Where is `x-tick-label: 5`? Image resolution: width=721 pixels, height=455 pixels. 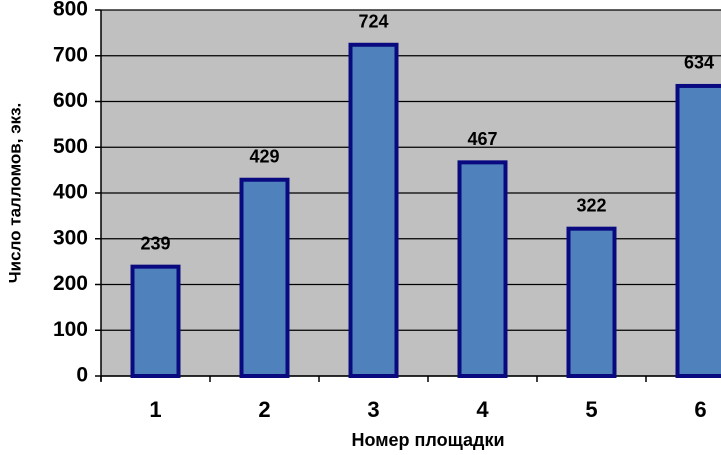
x-tick-label: 5 is located at coordinates (591, 409).